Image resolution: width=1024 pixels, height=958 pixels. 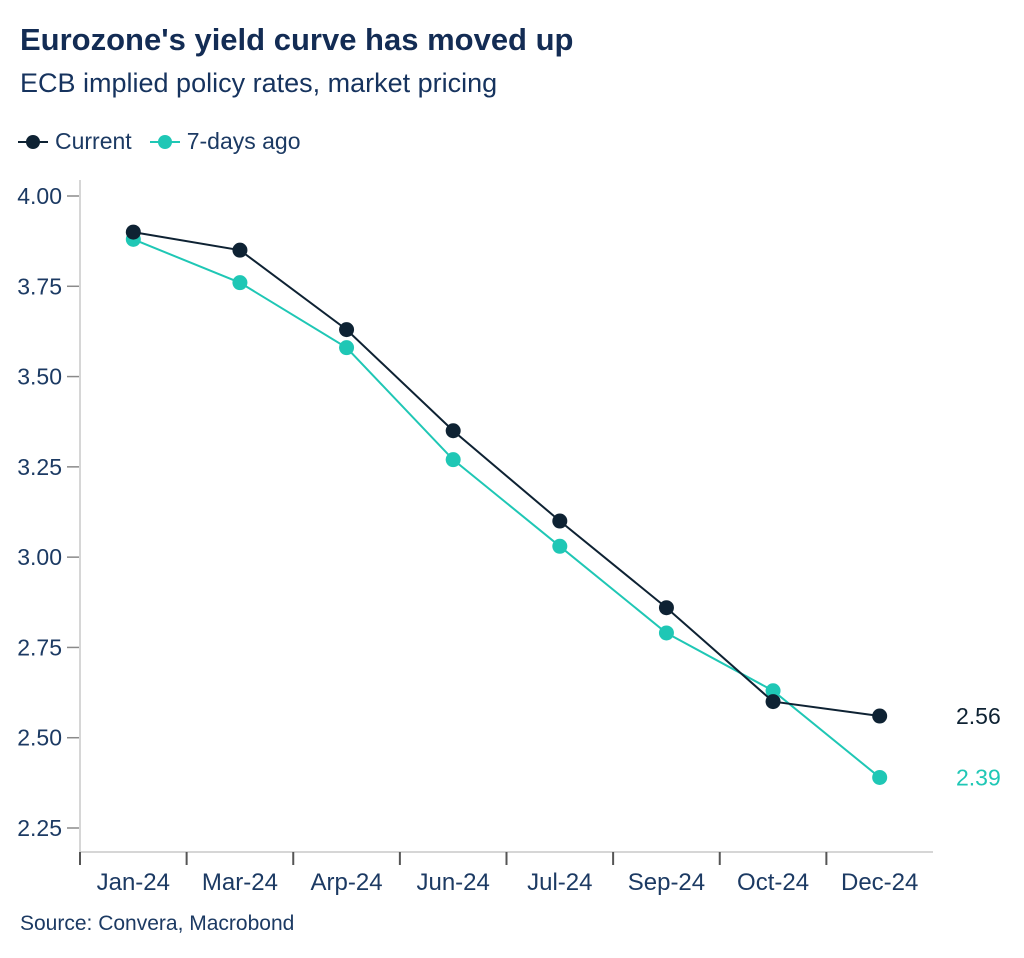 I want to click on x-tick-label: Sep-24, so click(x=666, y=882).